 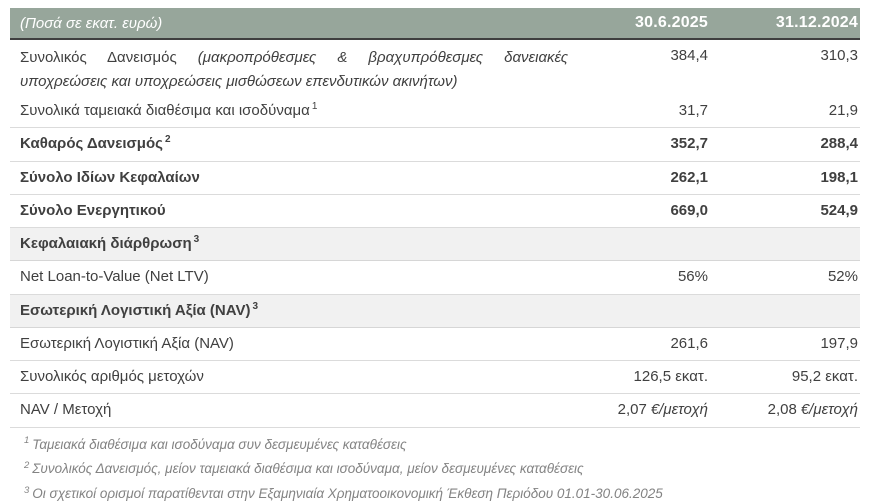 What do you see at coordinates (783, 111) in the screenshot?
I see `value-2024: 21,9` at bounding box center [783, 111].